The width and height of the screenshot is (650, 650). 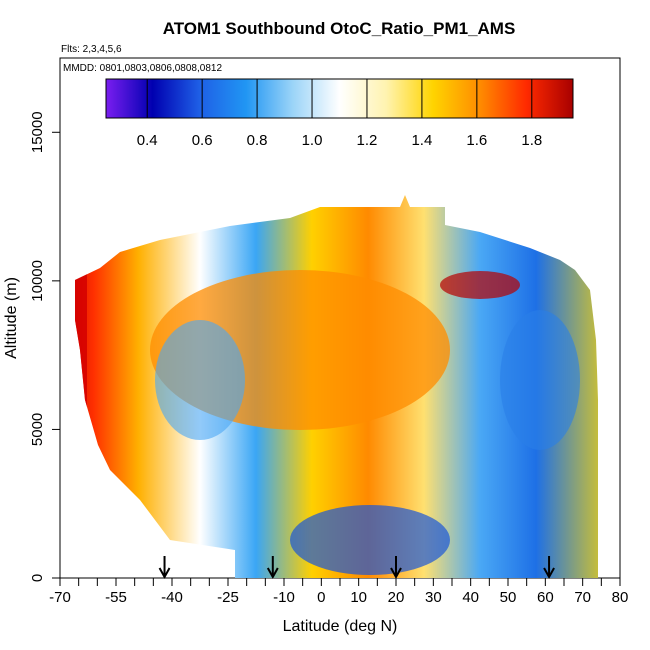 I want to click on colorbar: 0.4 0.6 0.8 1.0 1.2 1.4 1.6 1.8, so click(x=339, y=113).